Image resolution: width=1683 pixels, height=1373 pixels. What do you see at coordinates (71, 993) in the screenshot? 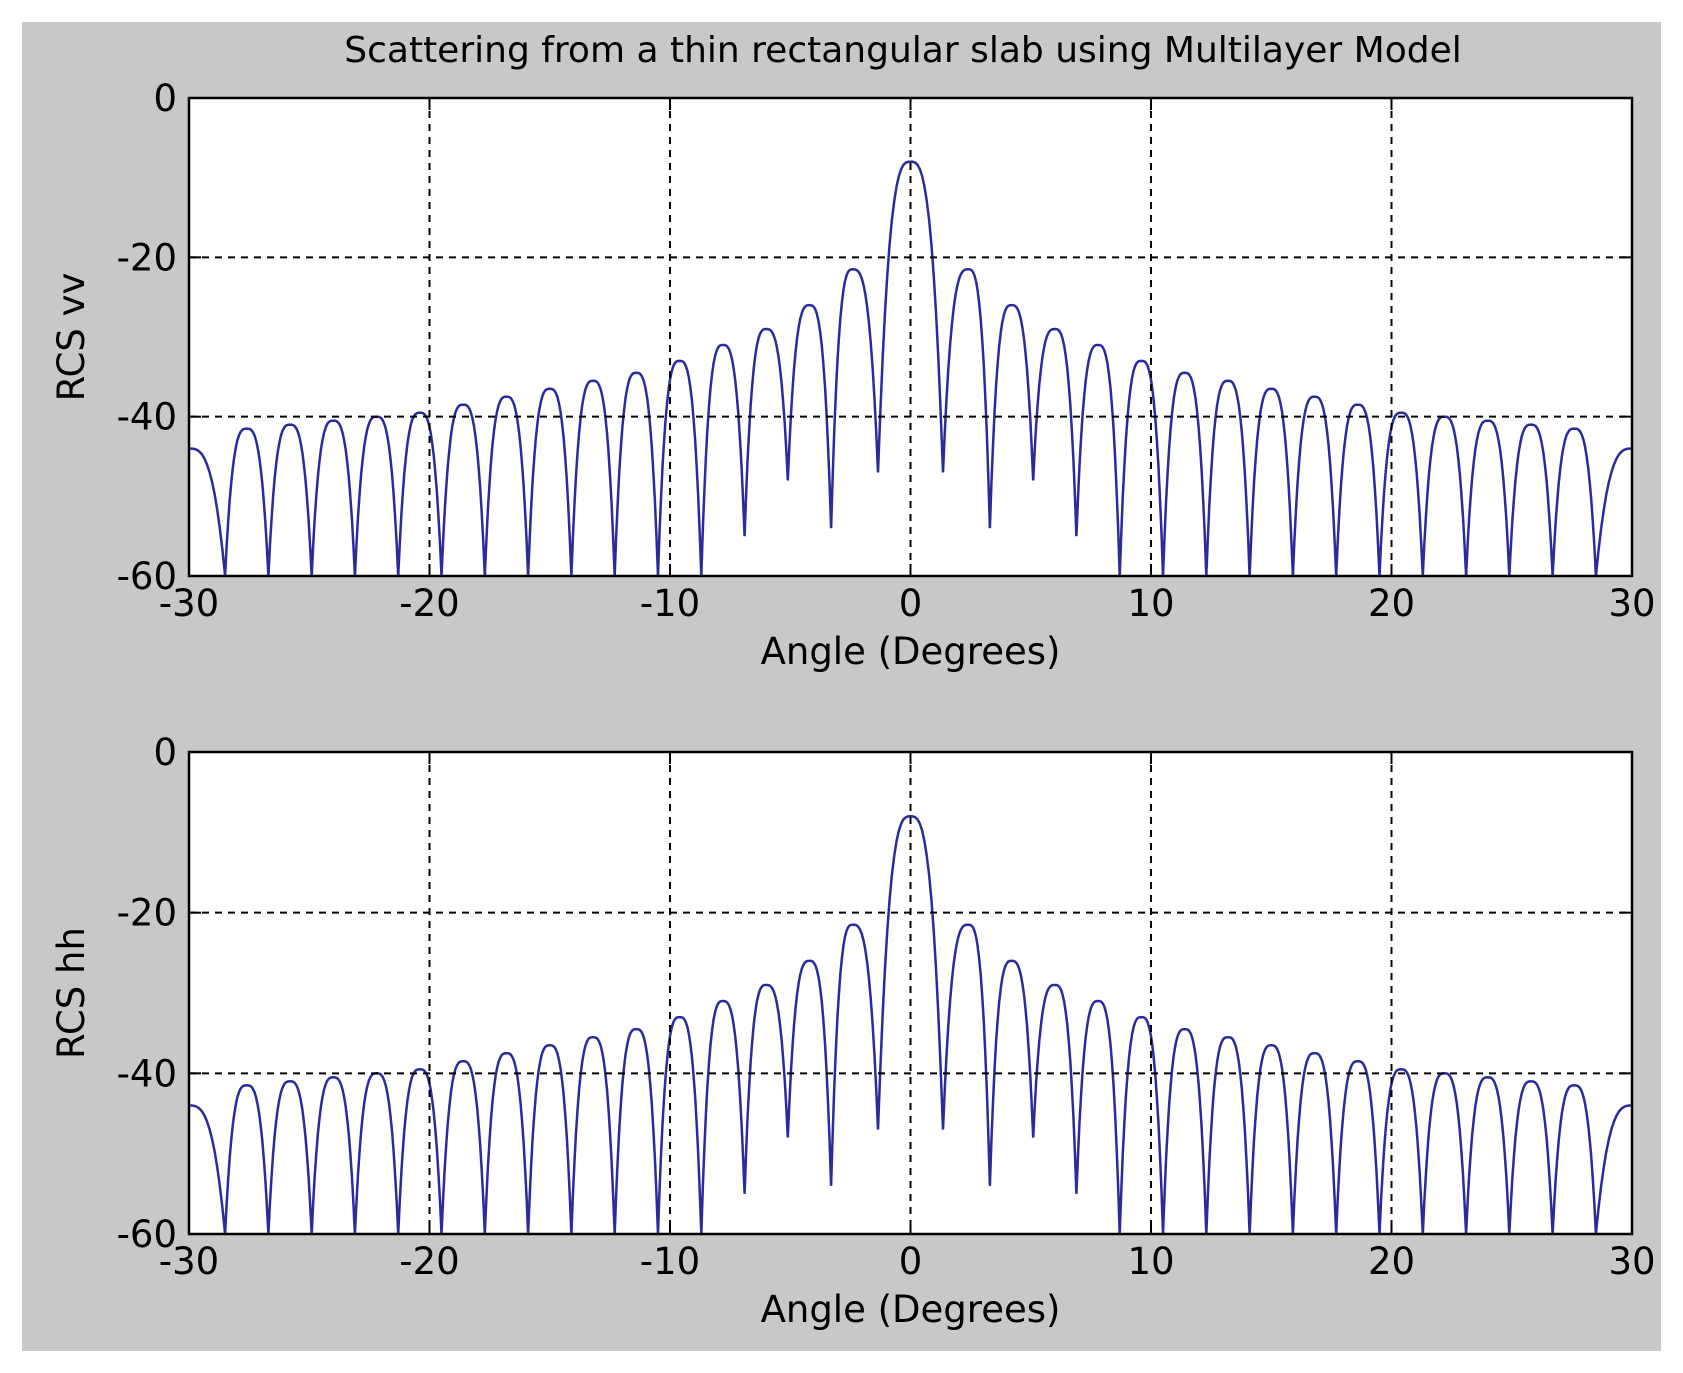
I see `y-axis-label: RCS hh` at bounding box center [71, 993].